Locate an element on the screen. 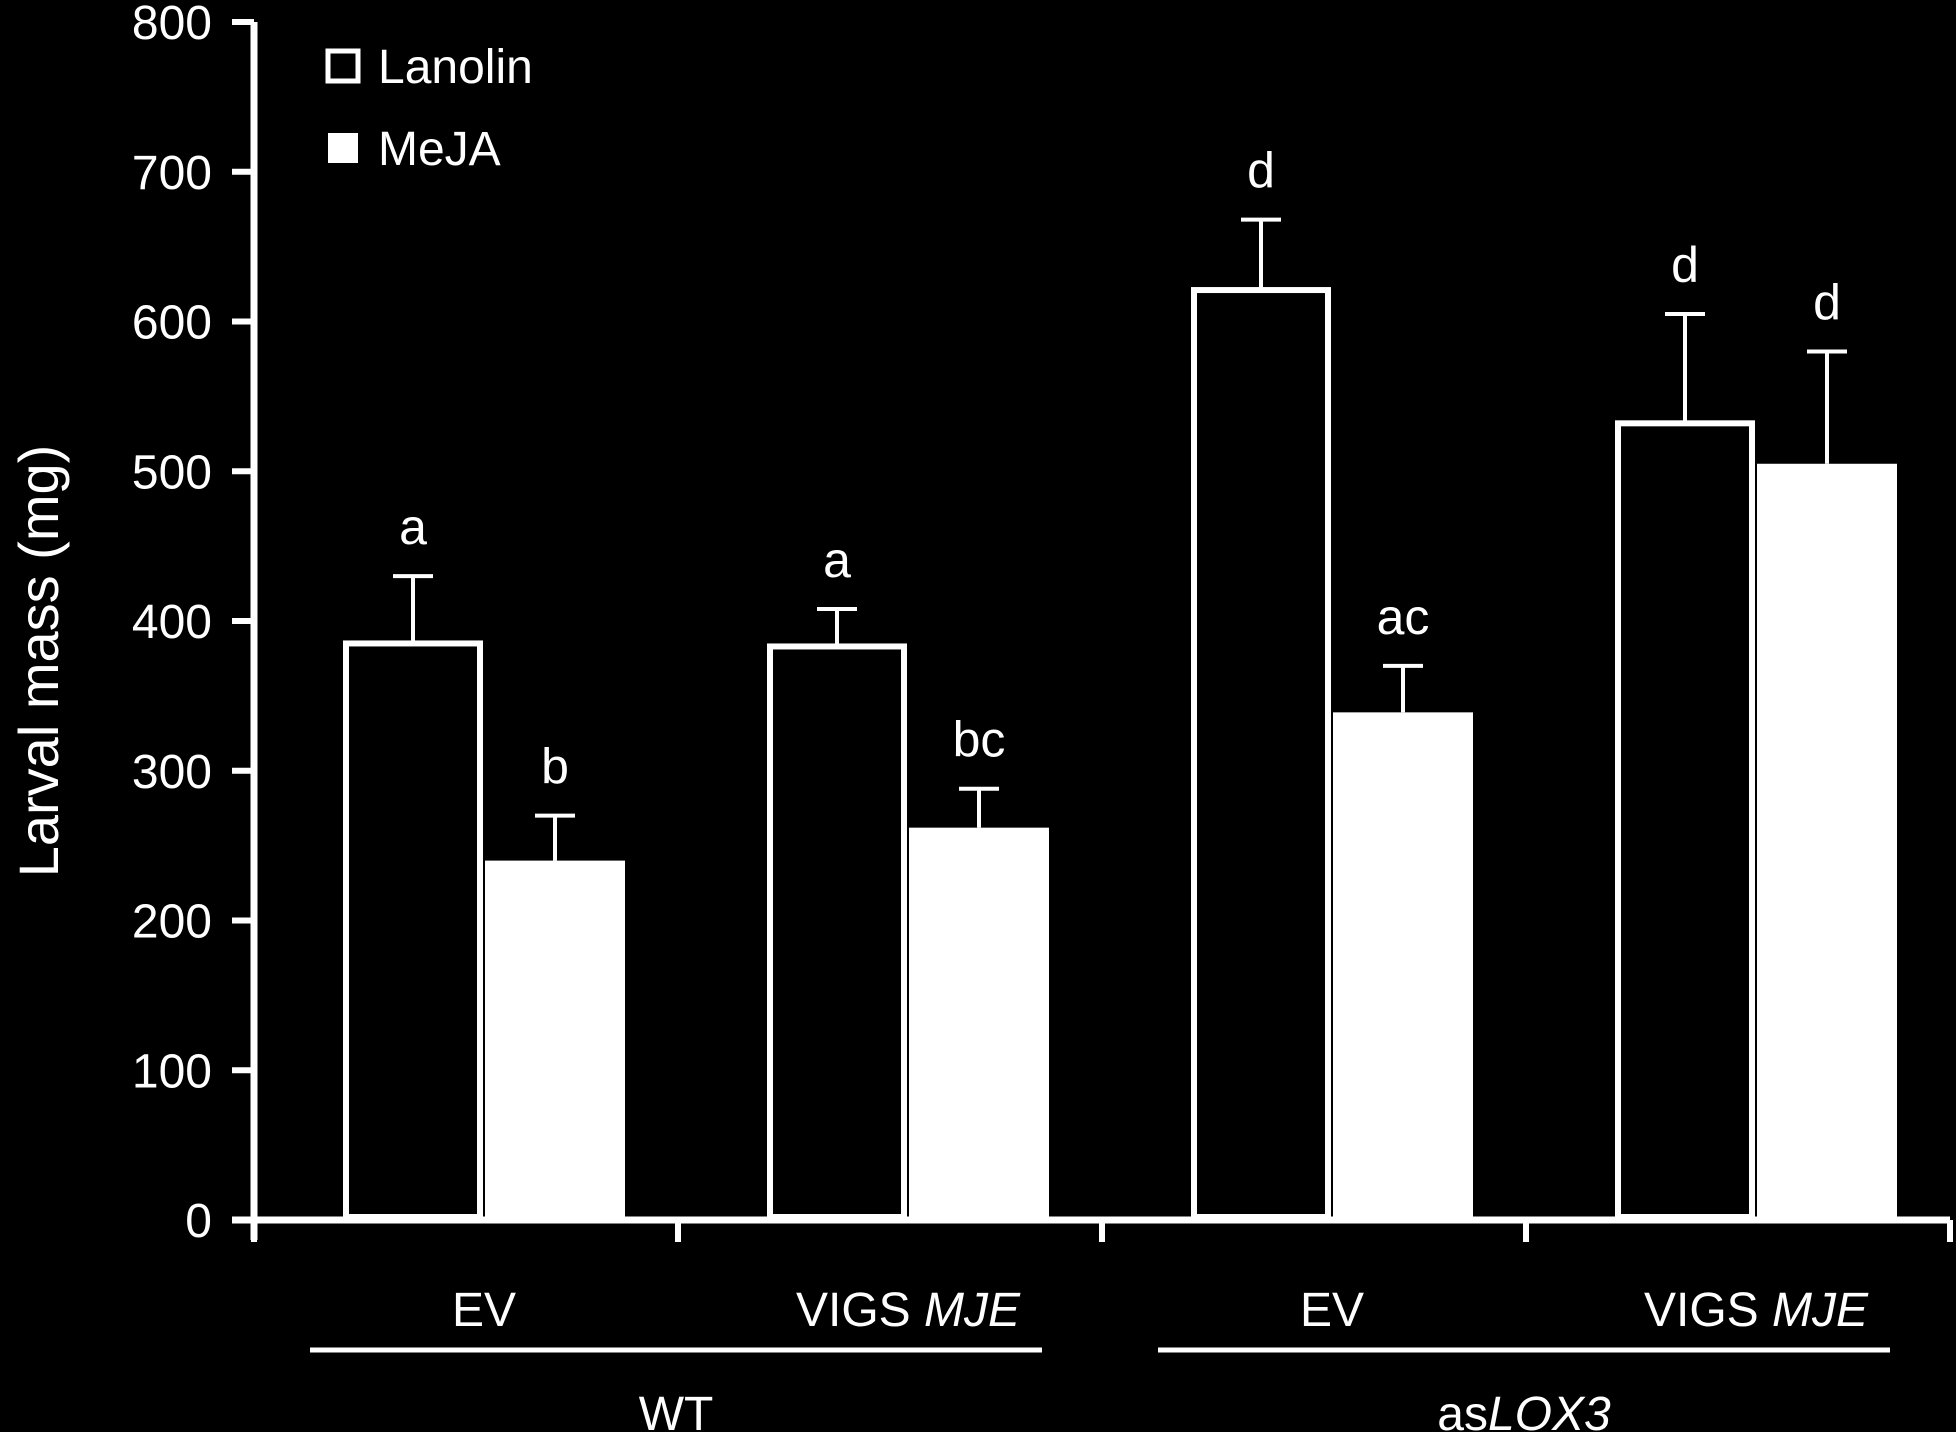 The width and height of the screenshot is (1956, 1432). y-axis-title: Larval mass (mg) is located at coordinates (38, 661).